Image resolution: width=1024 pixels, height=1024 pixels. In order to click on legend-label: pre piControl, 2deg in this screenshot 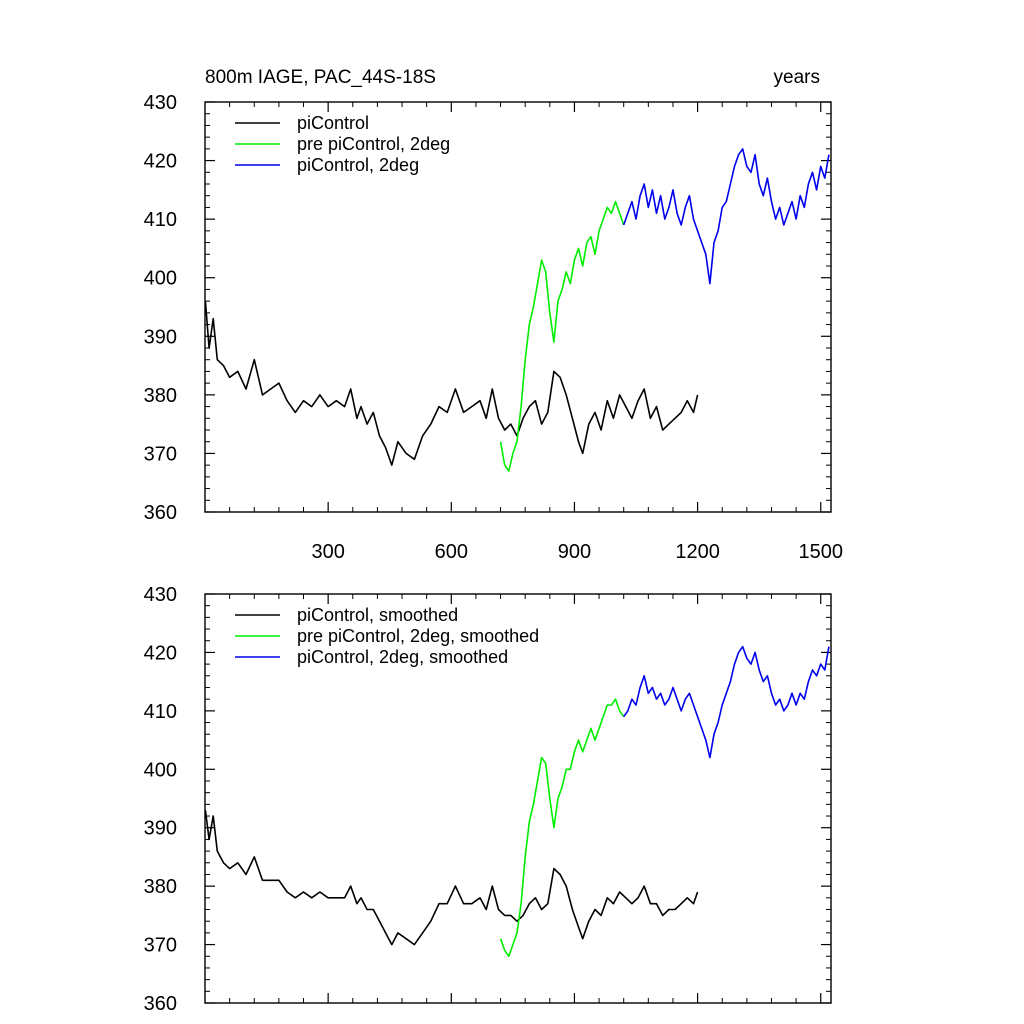, I will do `click(373, 144)`.